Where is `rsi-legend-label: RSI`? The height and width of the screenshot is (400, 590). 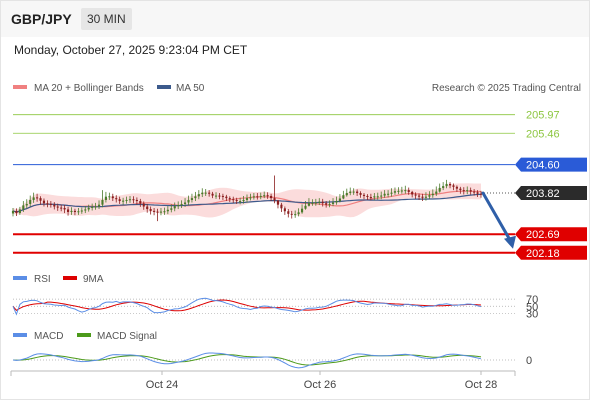 rsi-legend-label: RSI is located at coordinates (42, 279).